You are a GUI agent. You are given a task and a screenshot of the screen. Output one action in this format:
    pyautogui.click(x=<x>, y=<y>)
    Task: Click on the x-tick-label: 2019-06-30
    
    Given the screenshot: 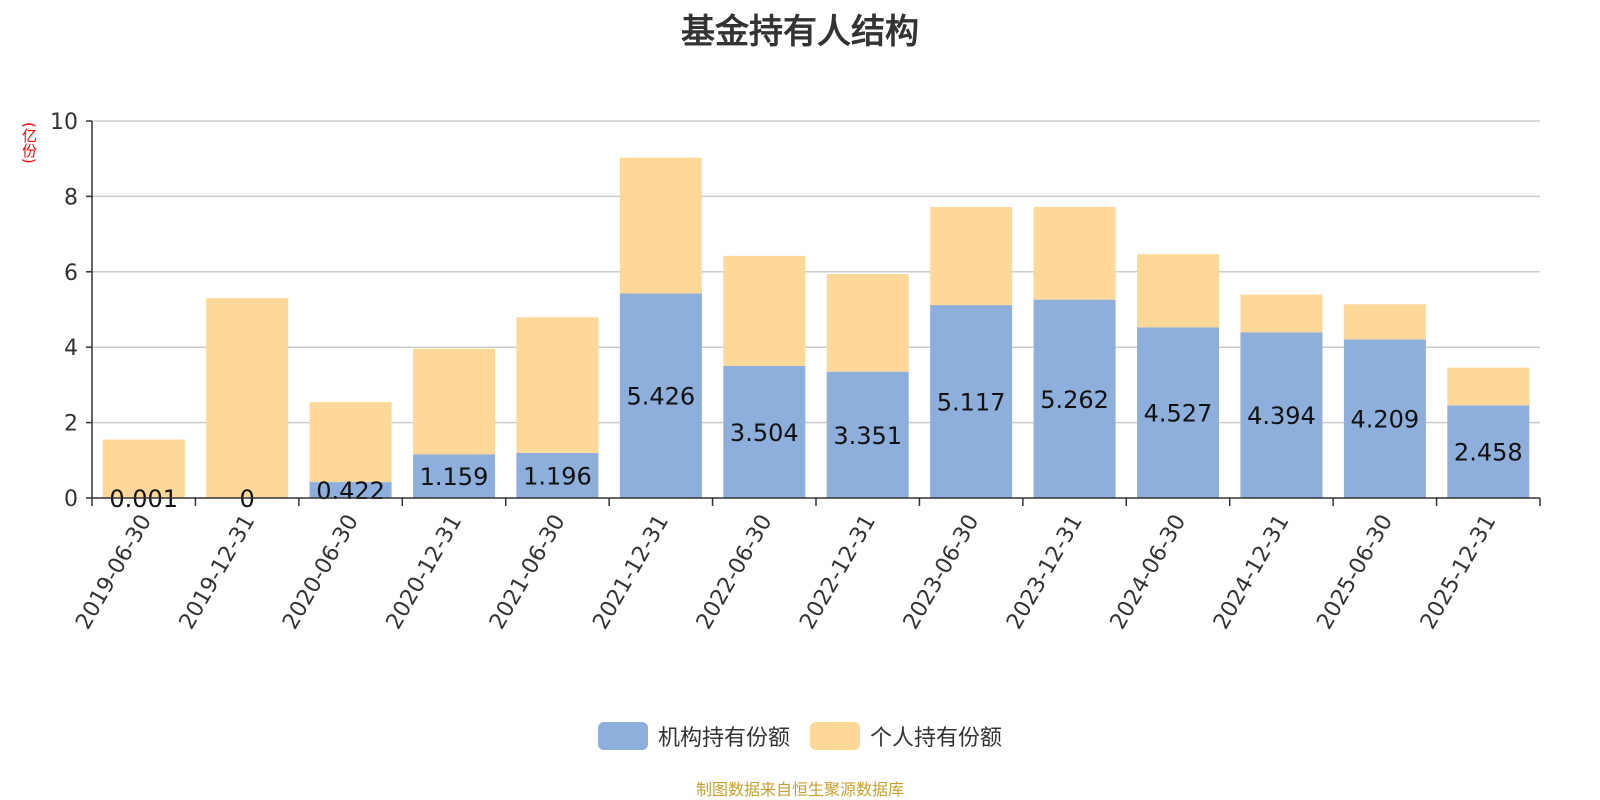 What is the action you would take?
    pyautogui.click(x=114, y=572)
    